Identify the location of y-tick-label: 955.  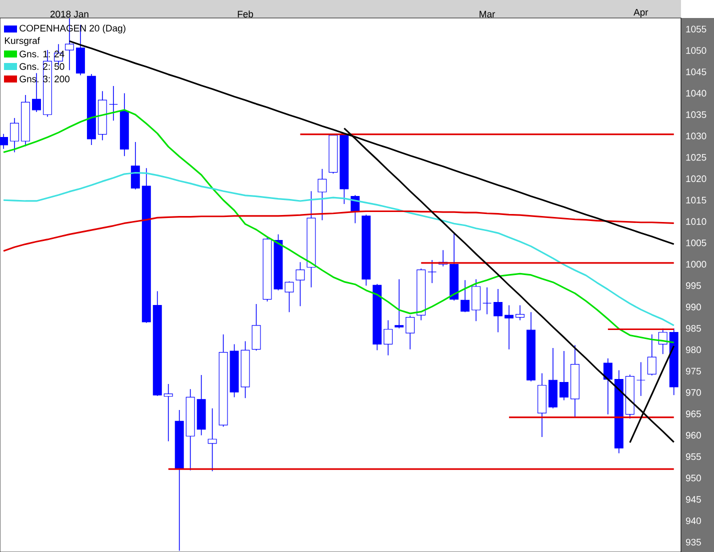
(693, 456).